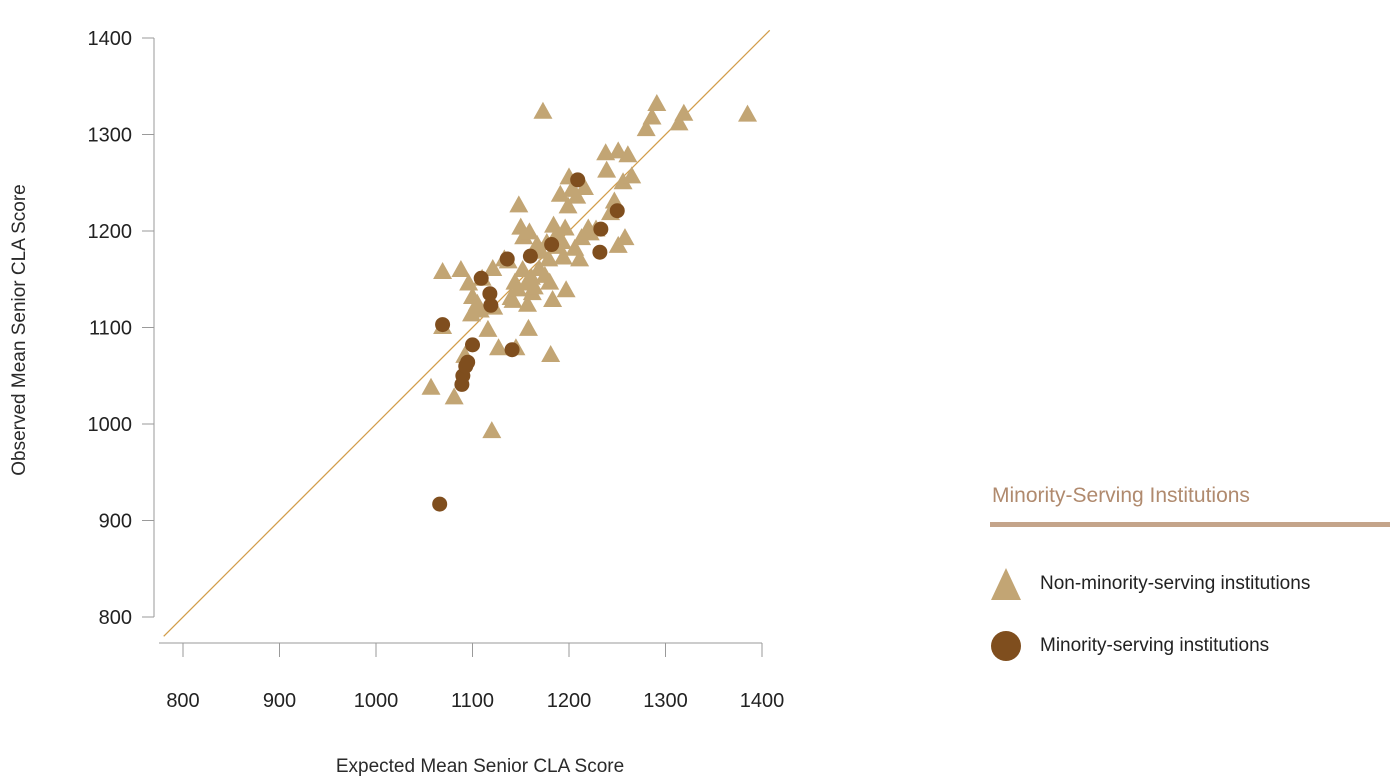  Describe the element at coordinates (279, 701) in the screenshot. I see `x-tick-label: 900` at that location.